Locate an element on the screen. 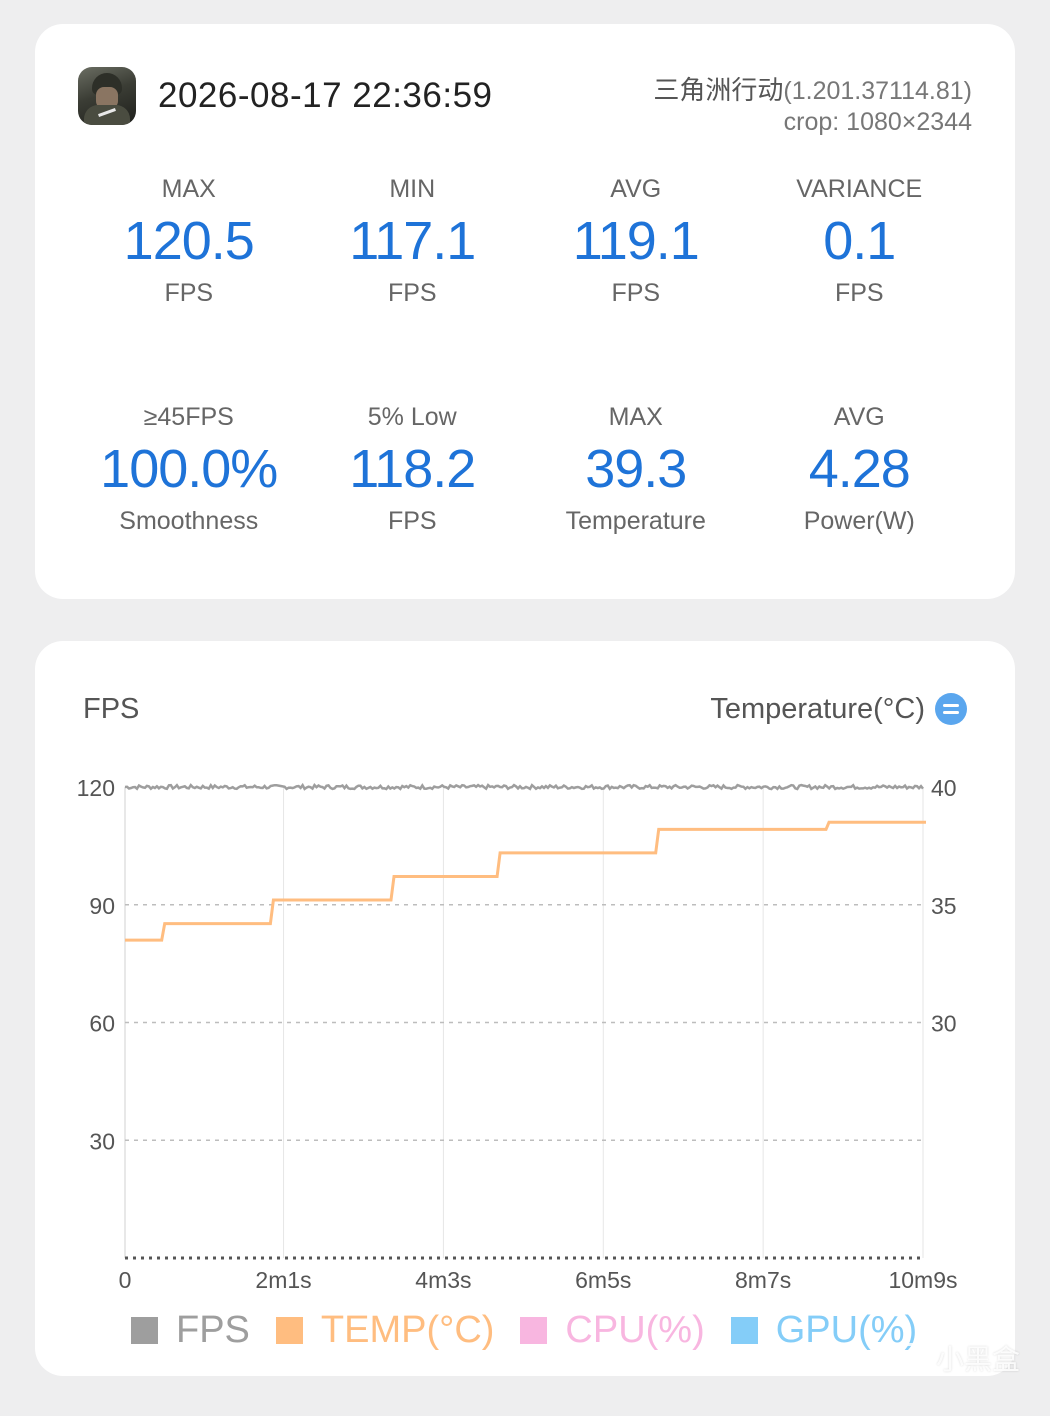  watermark-text: 小黑盒 is located at coordinates (977, 1359).